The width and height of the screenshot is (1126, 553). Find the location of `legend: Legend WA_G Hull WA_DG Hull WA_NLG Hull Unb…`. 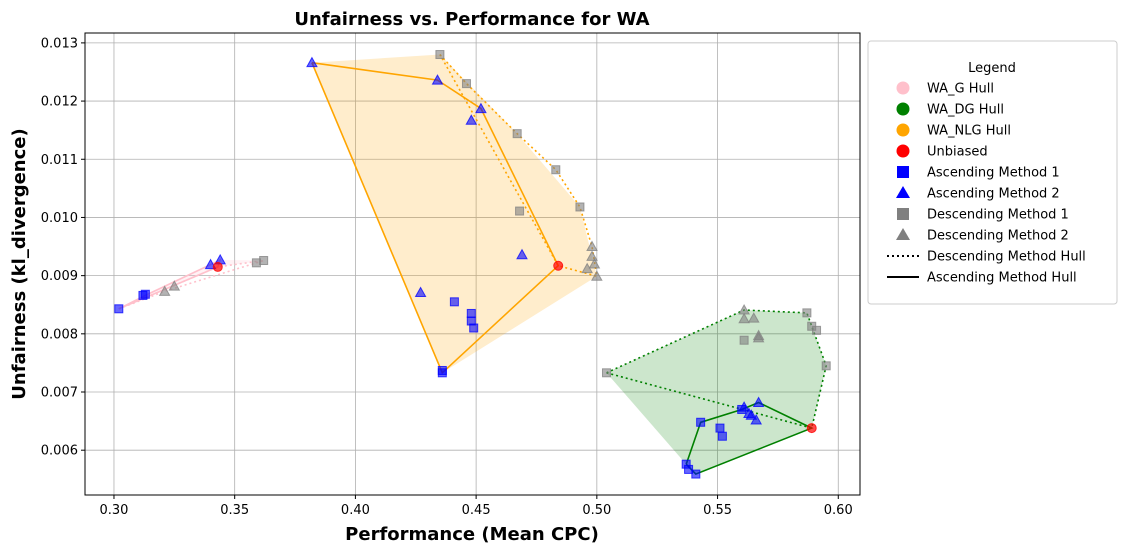

legend: Legend WA_G Hull WA_DG Hull WA_NLG Hull Unb… is located at coordinates (992, 172).